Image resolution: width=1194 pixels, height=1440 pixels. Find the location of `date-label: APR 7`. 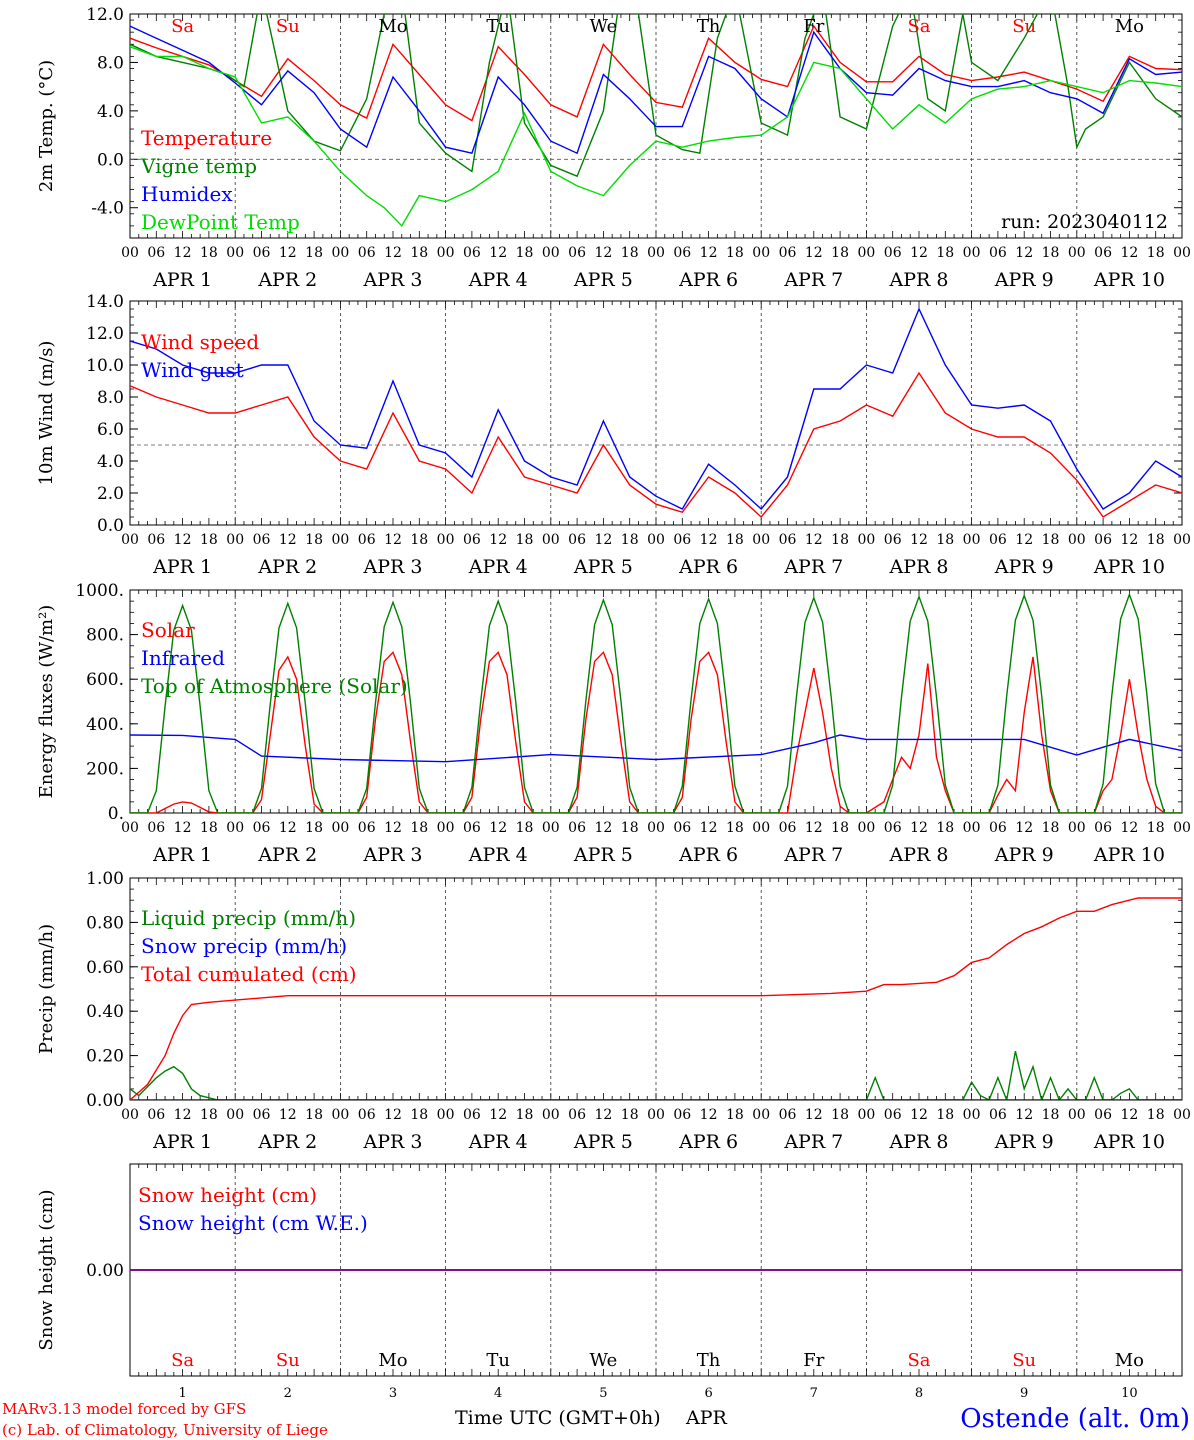

date-label: APR 7 is located at coordinates (813, 855).